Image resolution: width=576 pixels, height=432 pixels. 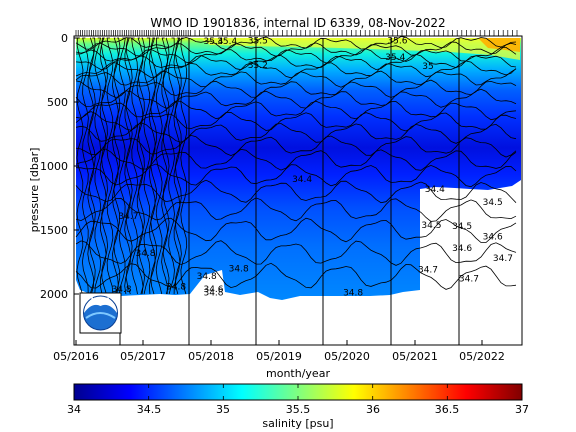 What do you see at coordinates (279, 356) in the screenshot?
I see `x-tick-2019: 05/2019` at bounding box center [279, 356].